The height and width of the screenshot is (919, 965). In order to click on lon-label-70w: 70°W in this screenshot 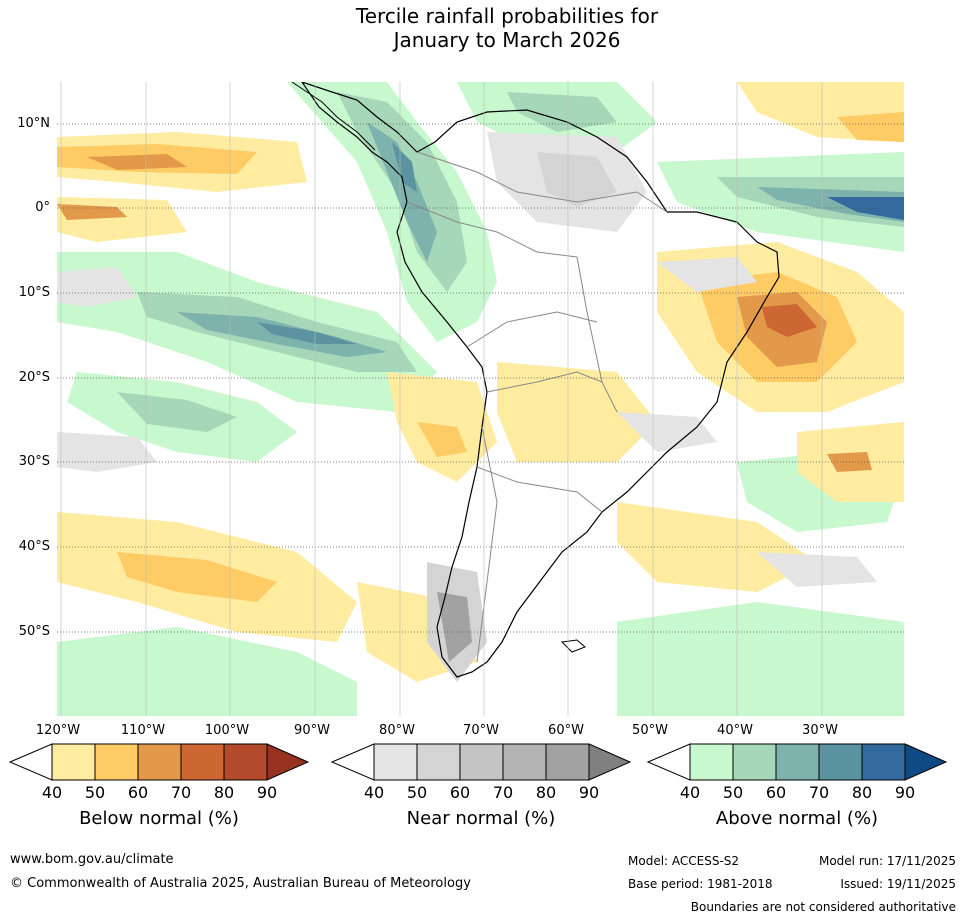, I will do `click(481, 730)`.